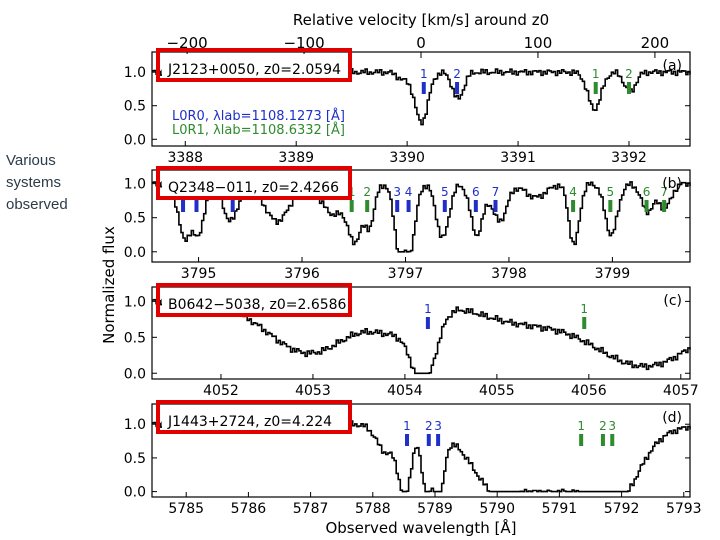 The height and width of the screenshot is (540, 720). What do you see at coordinates (373, 509) in the screenshot?
I see `x-tick-label: 5788` at bounding box center [373, 509].